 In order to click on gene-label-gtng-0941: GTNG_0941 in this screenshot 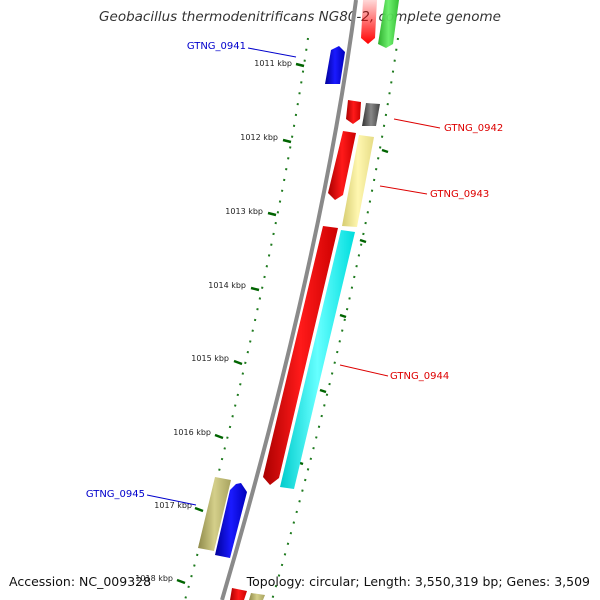, I will do `click(216, 46)`.